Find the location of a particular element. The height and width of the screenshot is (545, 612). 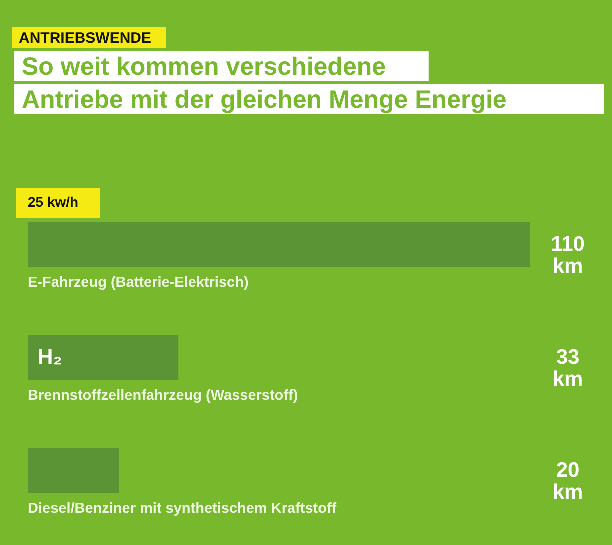

data-label: 33 km is located at coordinates (568, 368).